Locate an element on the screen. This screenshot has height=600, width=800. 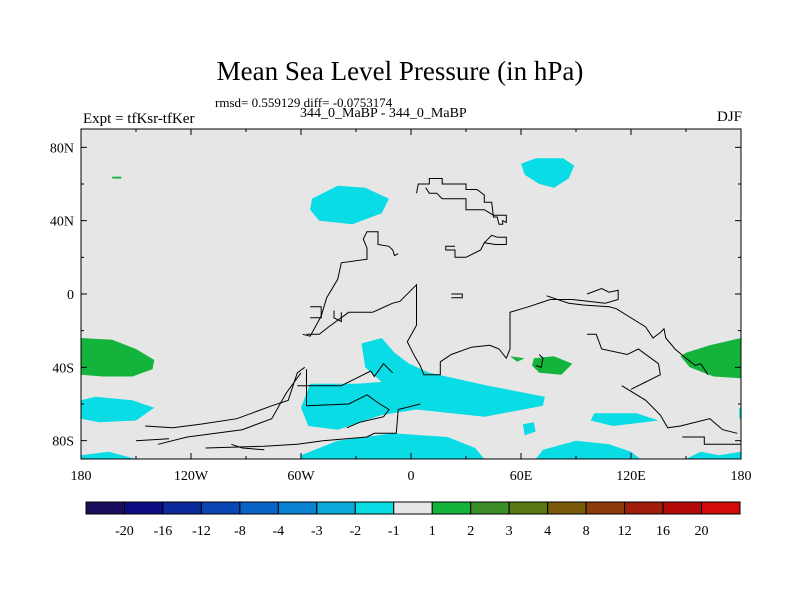
contour-region-mid-atlantic-north-low is located at coordinates (349, 205).